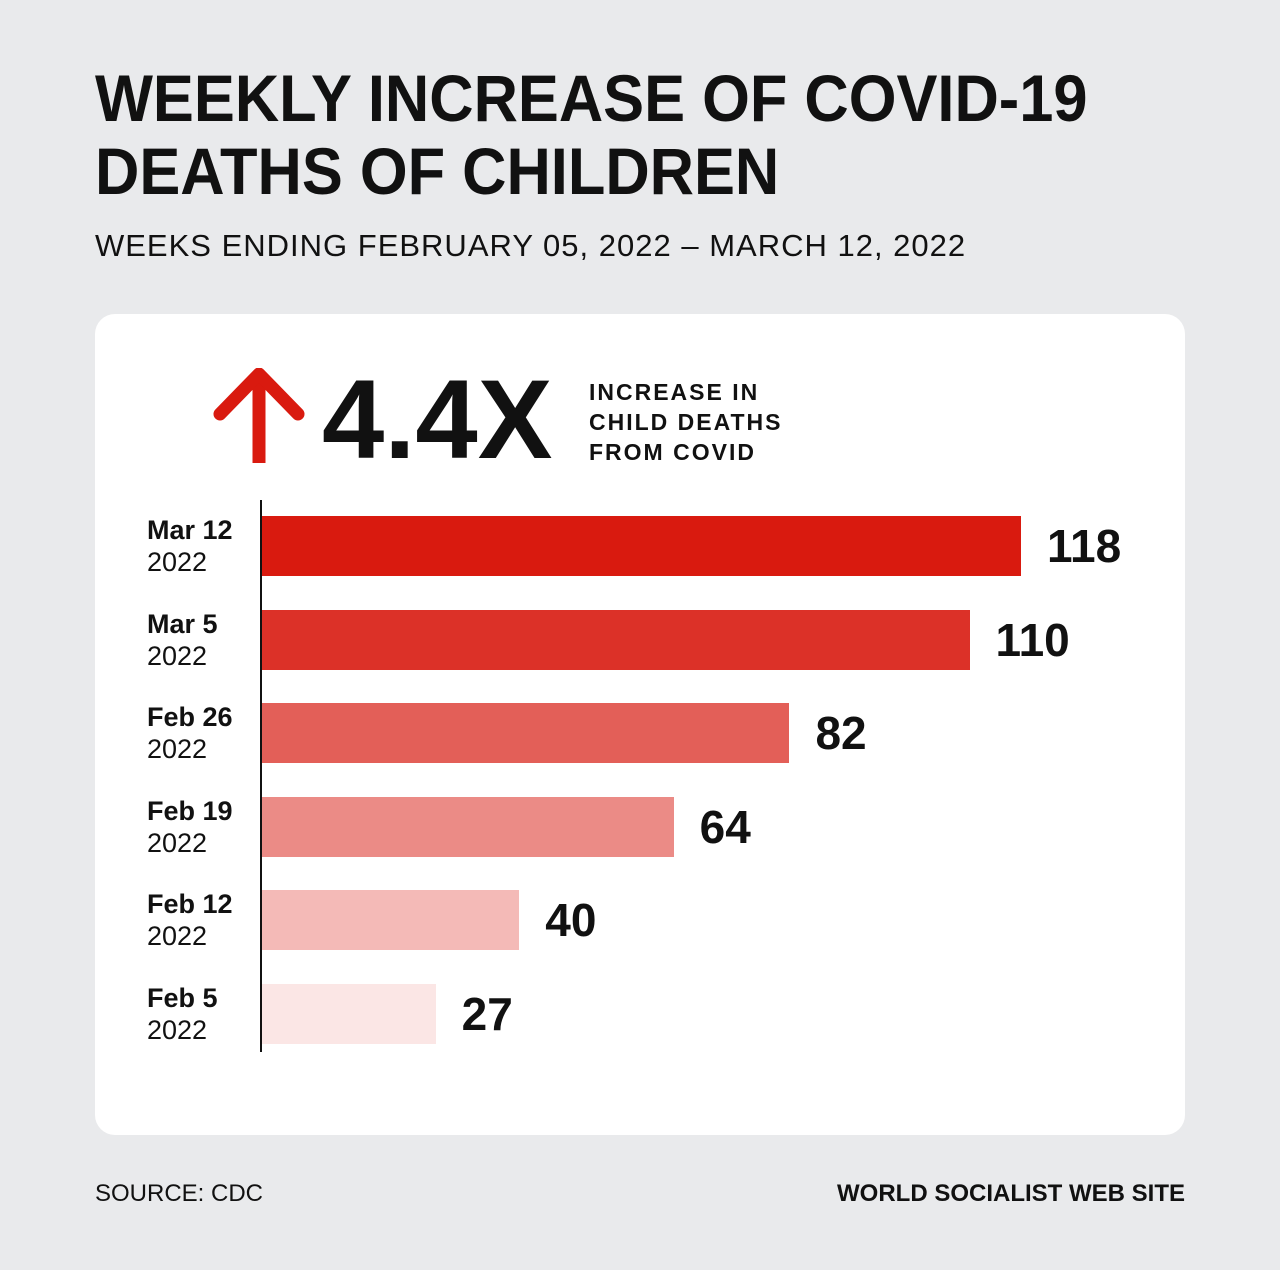 This screenshot has width=1280, height=1270. What do you see at coordinates (841, 733) in the screenshot?
I see `bar-value-label: 82` at bounding box center [841, 733].